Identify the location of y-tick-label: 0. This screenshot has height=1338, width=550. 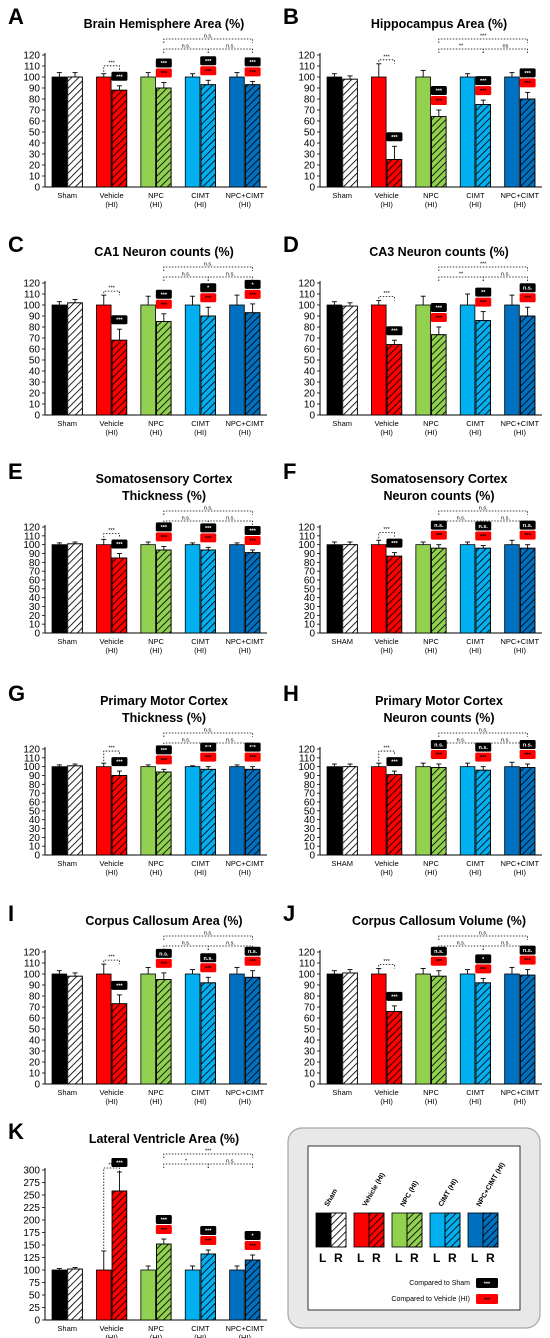
(312, 416).